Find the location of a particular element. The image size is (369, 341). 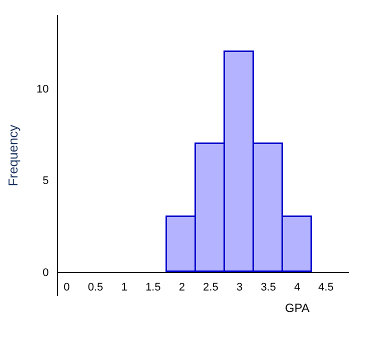

x-tick-label: 3 is located at coordinates (239, 287).